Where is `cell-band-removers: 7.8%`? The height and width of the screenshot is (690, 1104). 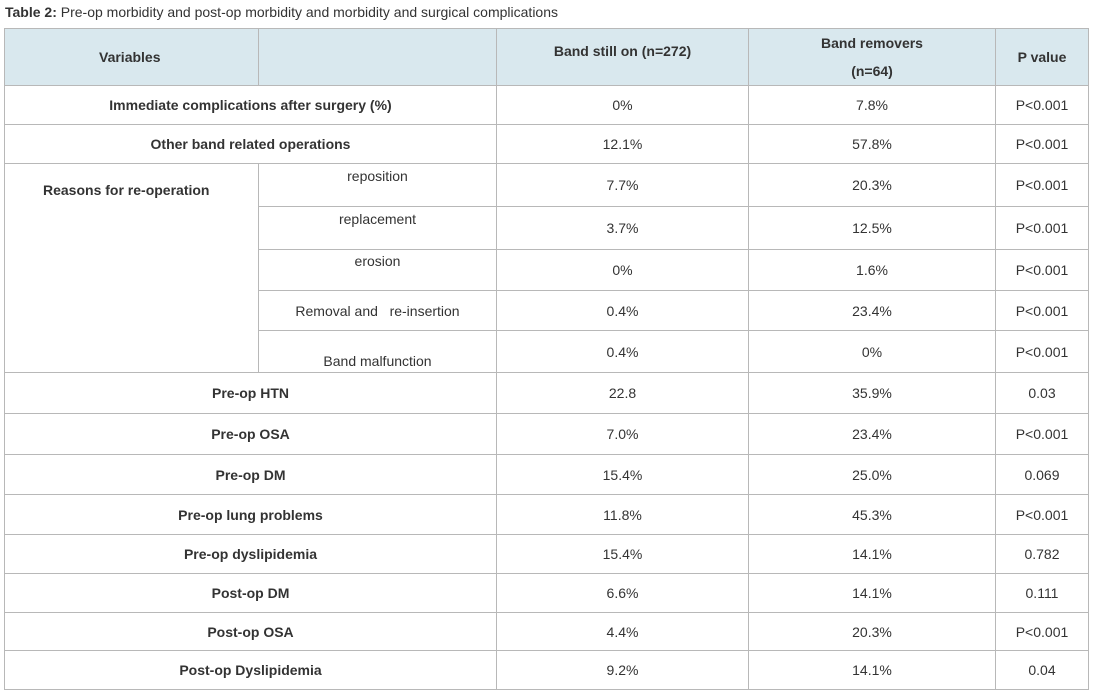
cell-band-removers: 7.8% is located at coordinates (872, 105).